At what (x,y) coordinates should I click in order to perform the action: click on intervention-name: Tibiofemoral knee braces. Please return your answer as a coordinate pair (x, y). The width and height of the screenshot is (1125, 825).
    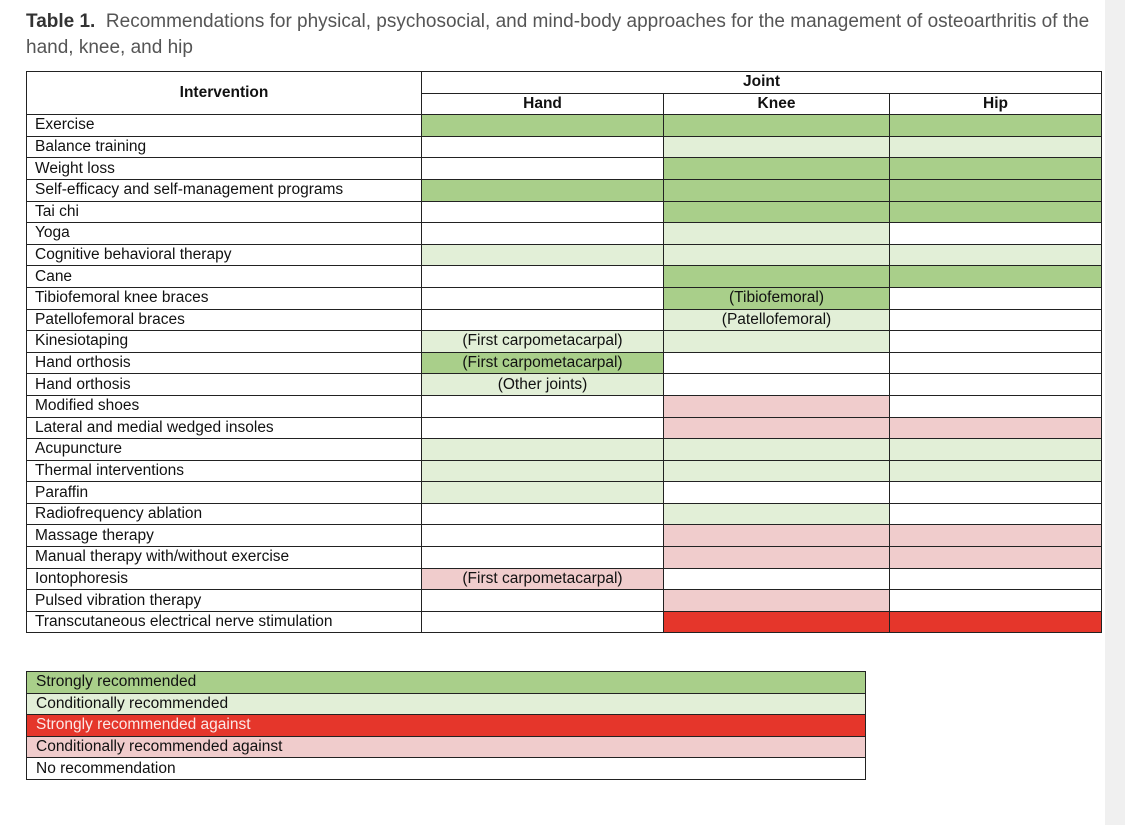
    Looking at the image, I should click on (224, 298).